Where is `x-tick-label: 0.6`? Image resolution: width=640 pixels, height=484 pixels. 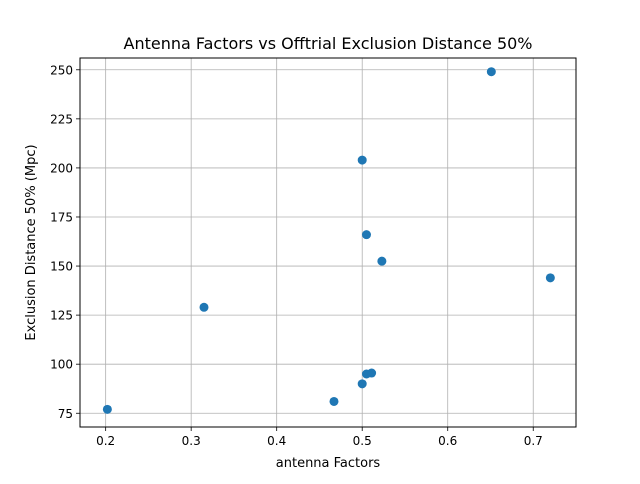 x-tick-label: 0.6 is located at coordinates (447, 441).